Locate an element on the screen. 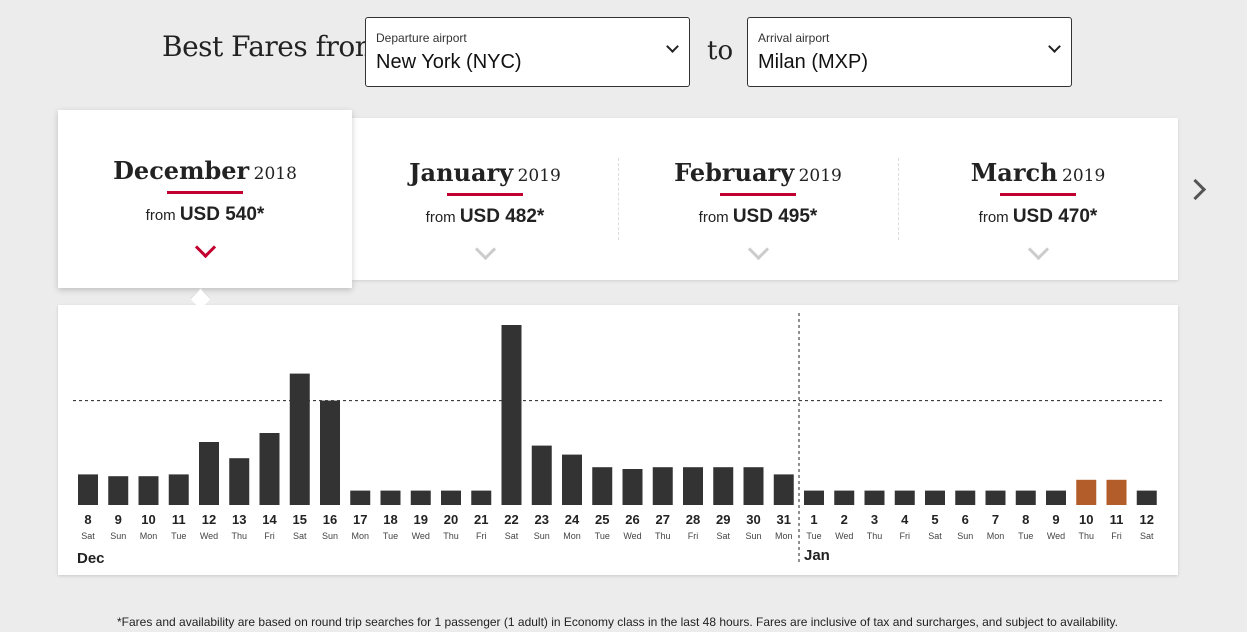  day-label: 18 is located at coordinates (390, 519).